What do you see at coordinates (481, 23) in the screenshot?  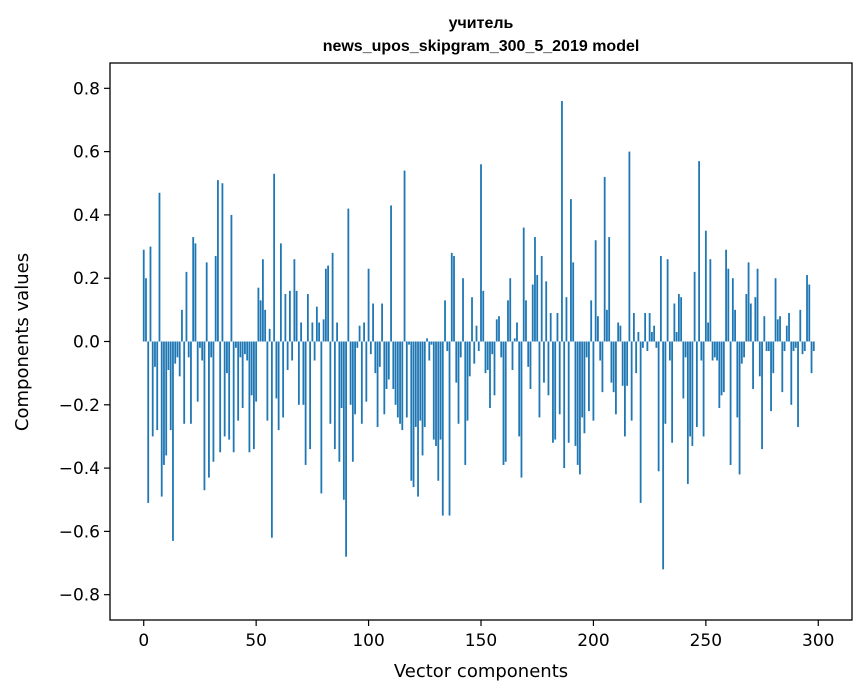 I see `chart-title: учитель` at bounding box center [481, 23].